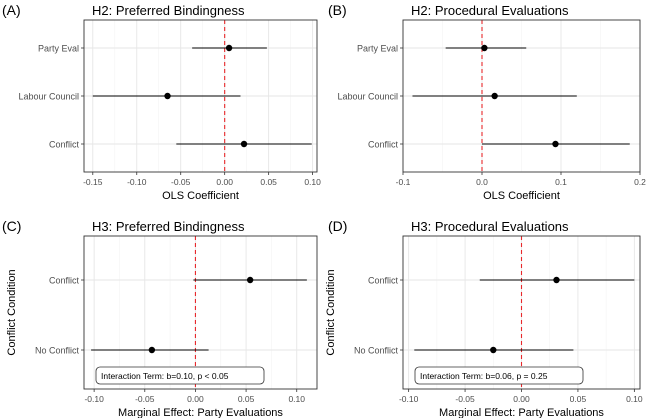 The height and width of the screenshot is (418, 648). What do you see at coordinates (93, 182) in the screenshot?
I see `x-tick-label: -0.15` at bounding box center [93, 182].